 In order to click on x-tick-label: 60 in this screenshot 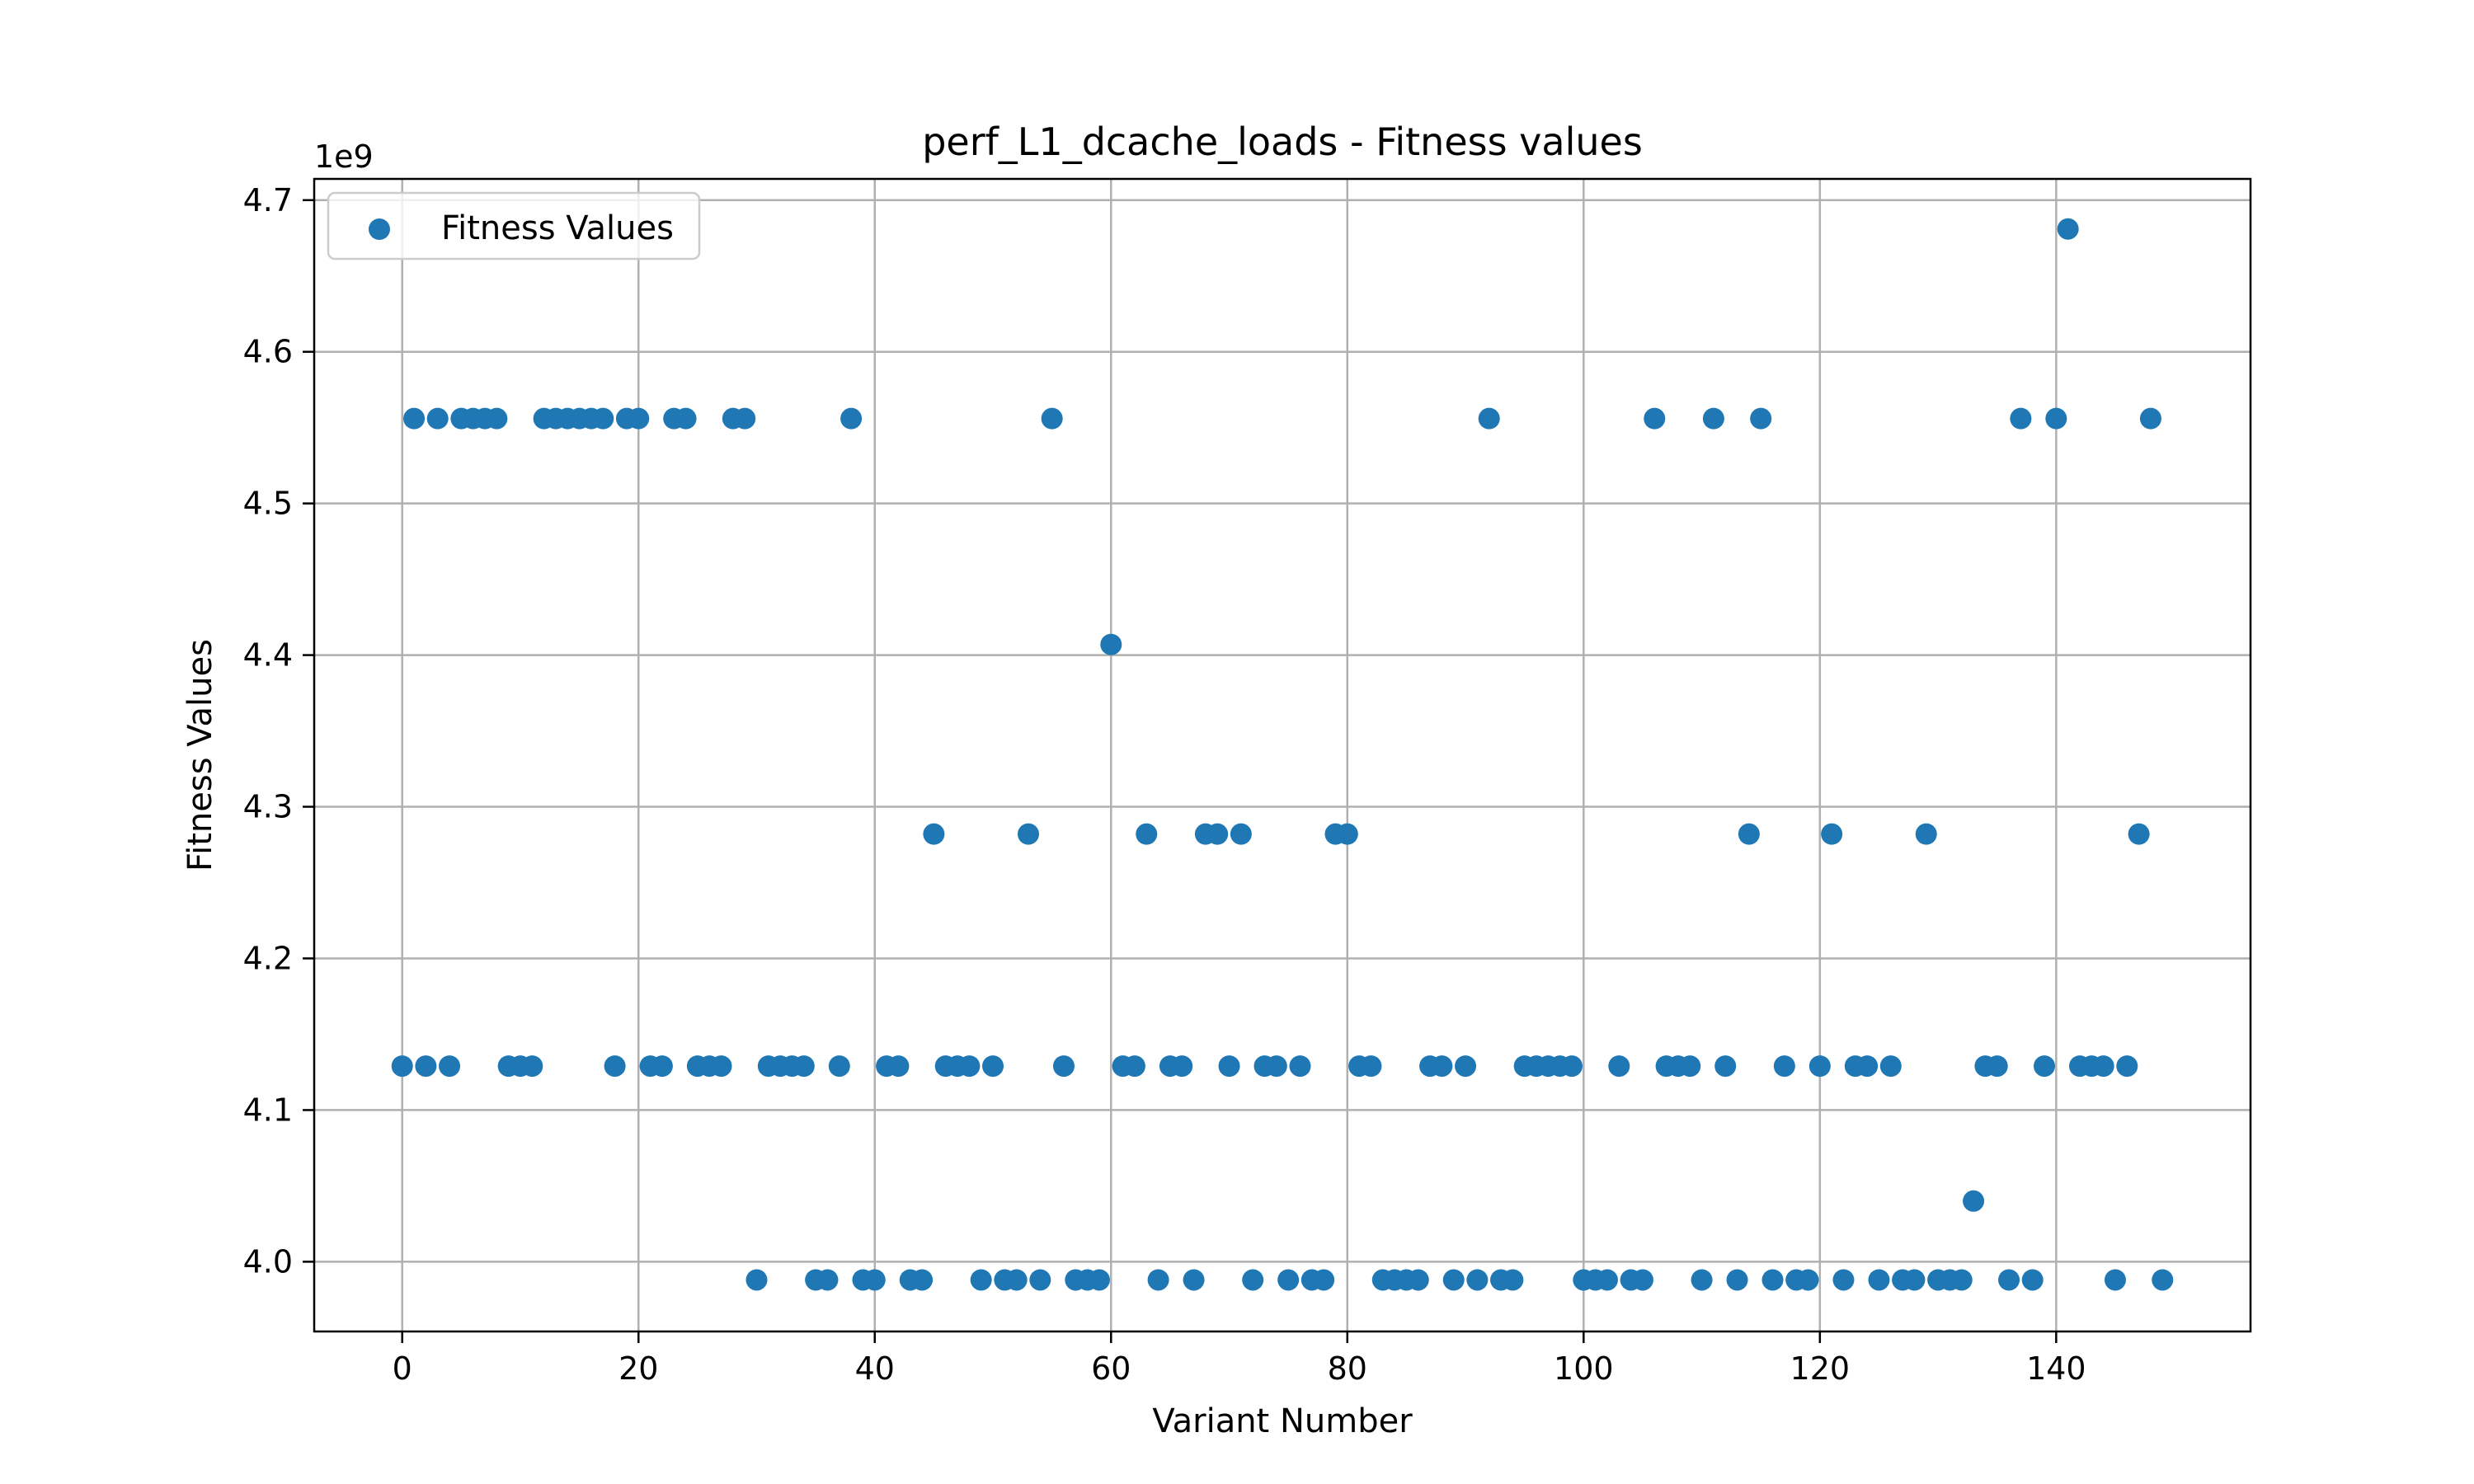, I will do `click(1111, 1368)`.